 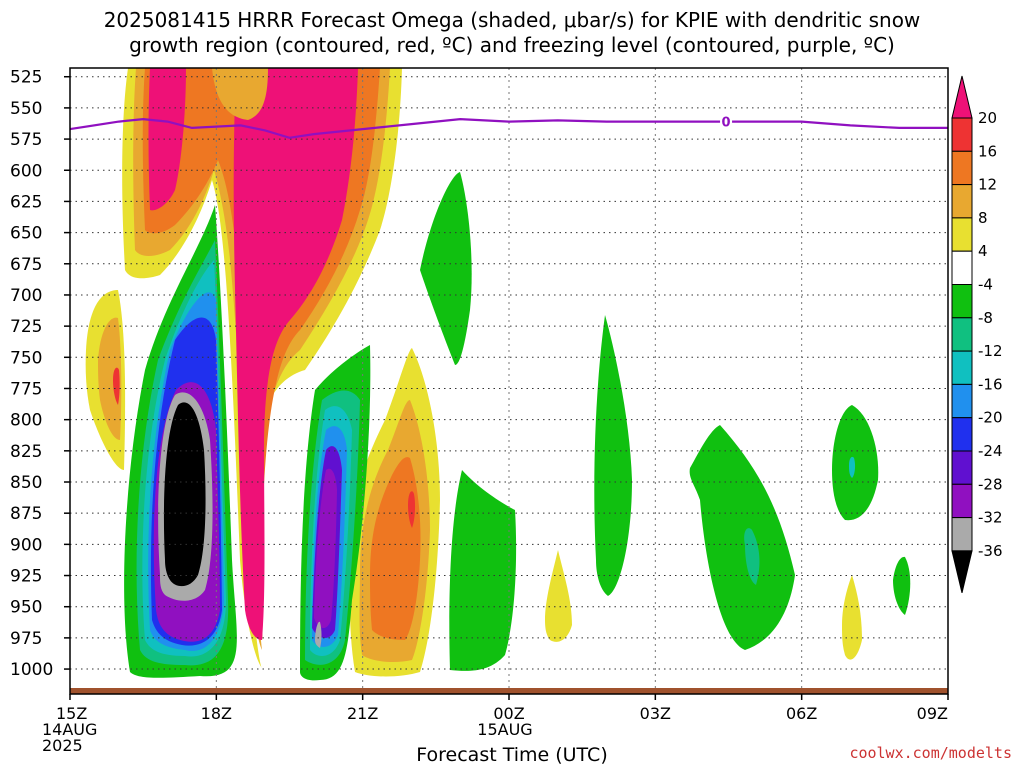 I want to click on x-tick-label: 00Z, so click(x=508, y=713).